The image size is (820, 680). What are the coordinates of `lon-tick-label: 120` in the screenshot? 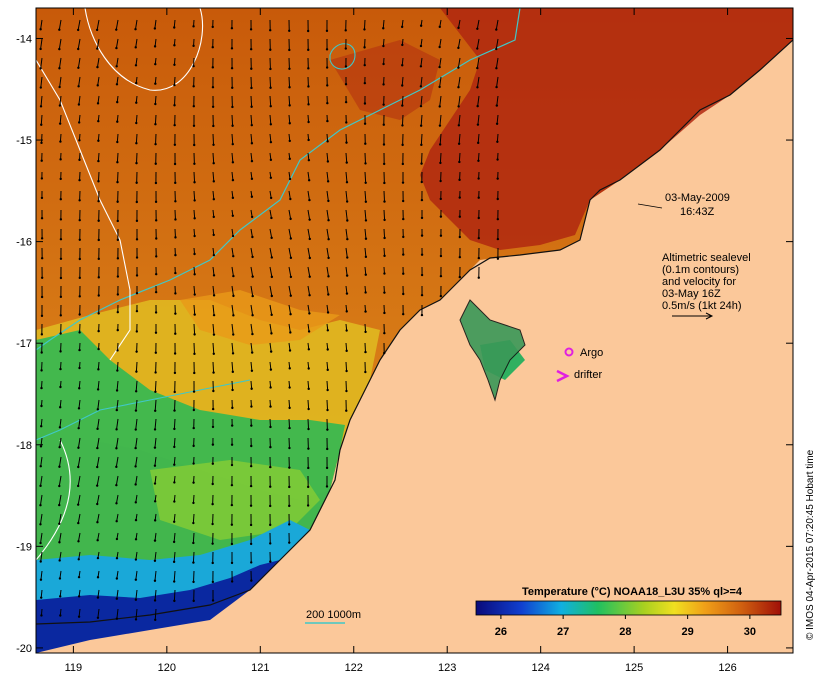 It's located at (167, 668).